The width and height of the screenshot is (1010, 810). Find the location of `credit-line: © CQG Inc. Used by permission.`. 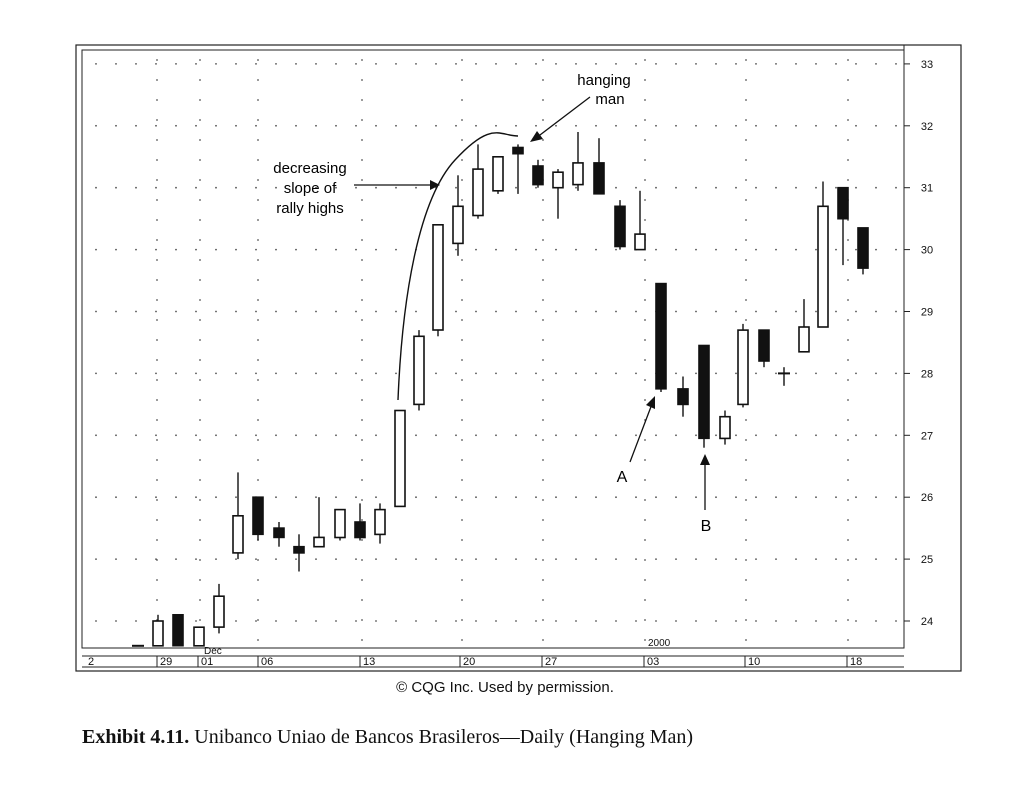

credit-line: © CQG Inc. Used by permission. is located at coordinates (505, 687).